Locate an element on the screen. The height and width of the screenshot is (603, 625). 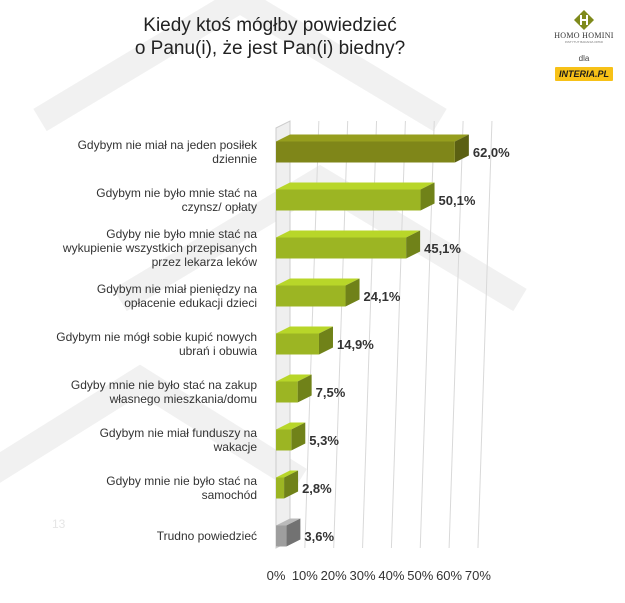
x-tick-label: 40% is located at coordinates (391, 575).